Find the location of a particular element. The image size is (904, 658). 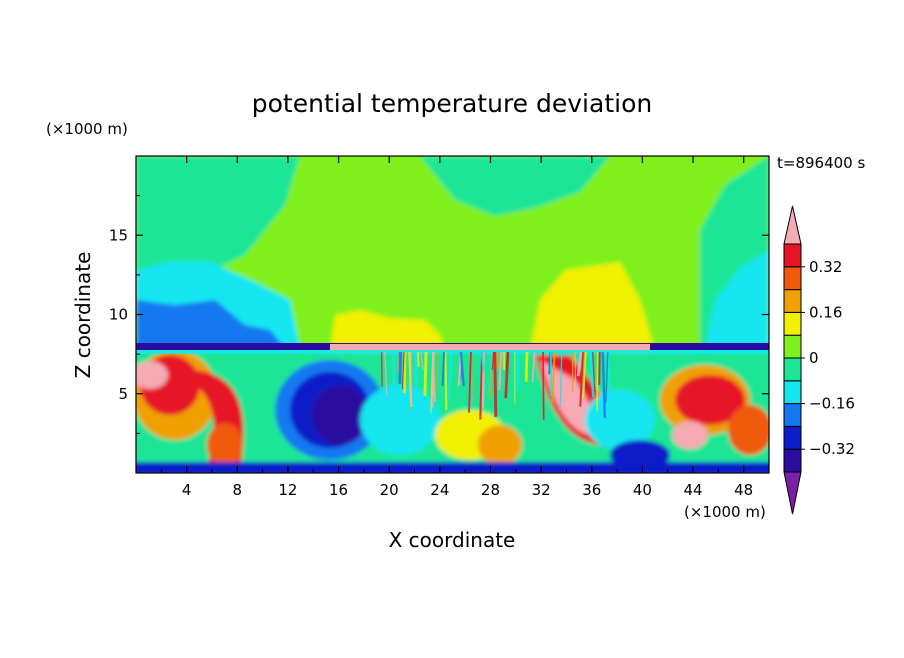

x-tick-label: 44 is located at coordinates (692, 490).